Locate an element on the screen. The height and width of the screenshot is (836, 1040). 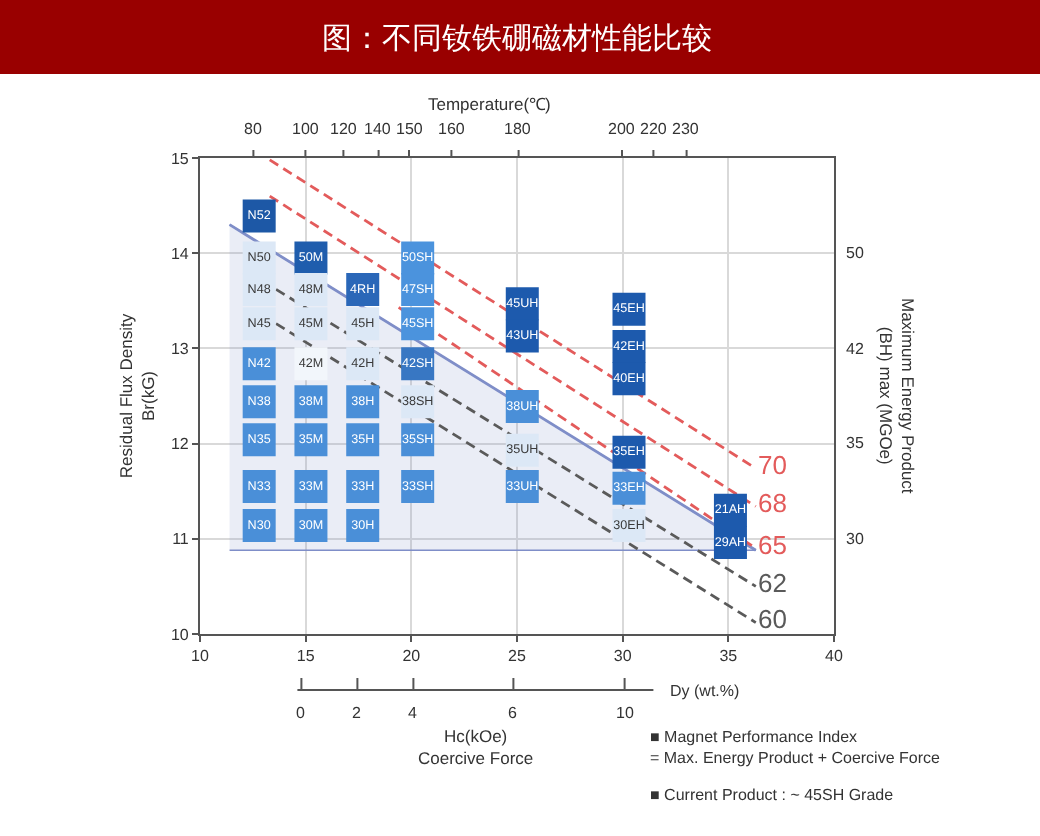
y-tick-label: 14 is located at coordinates (180, 253).